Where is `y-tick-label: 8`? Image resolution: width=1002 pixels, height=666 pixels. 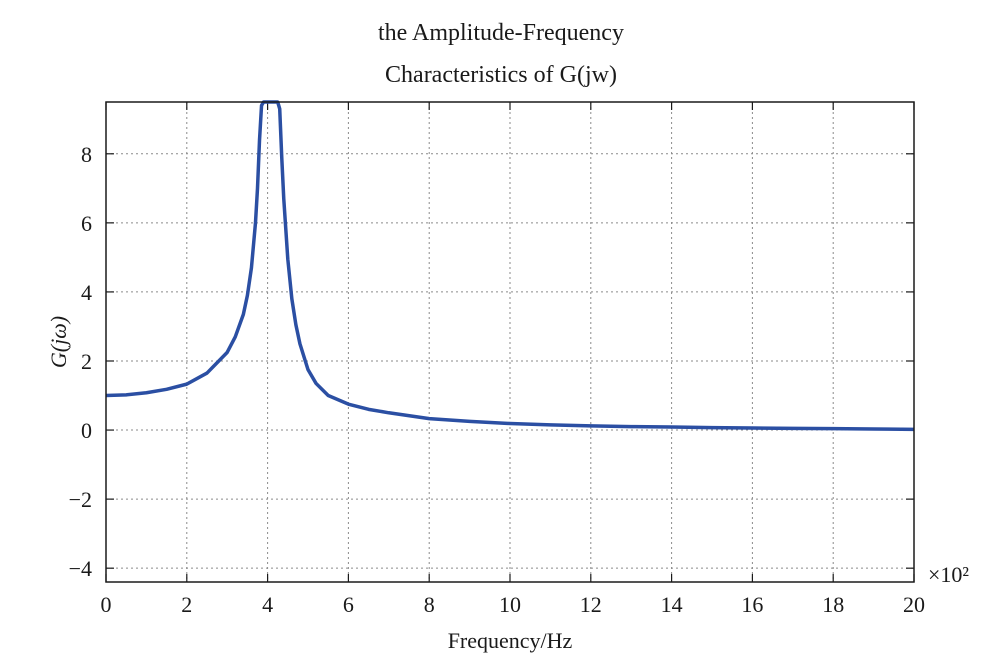 y-tick-label: 8 is located at coordinates (86, 154).